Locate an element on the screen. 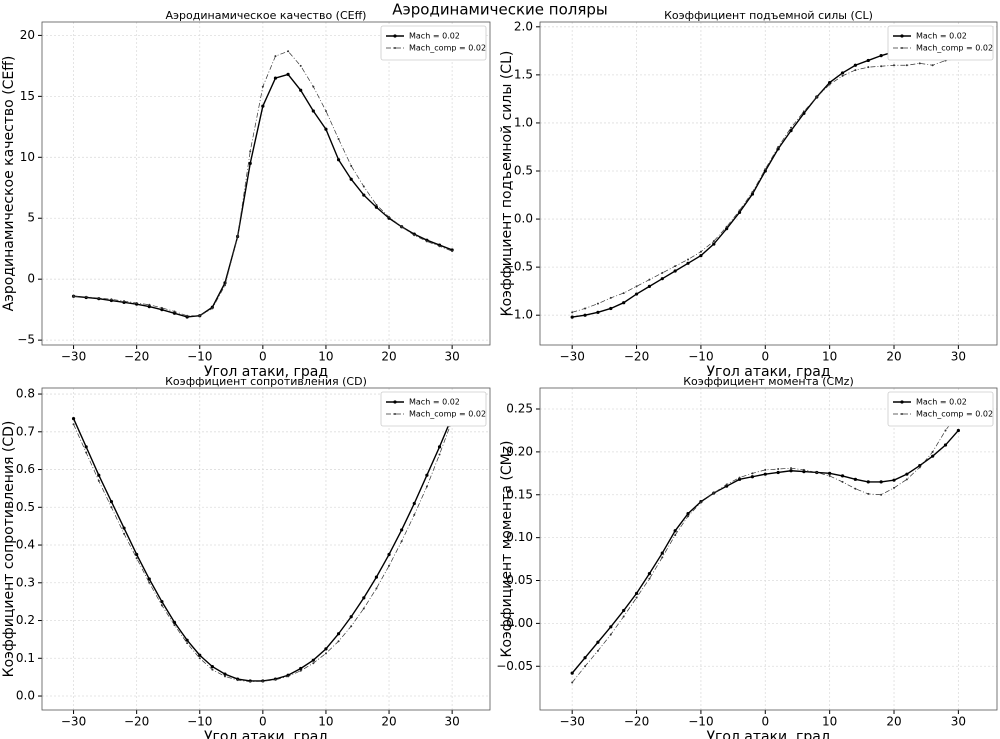 Image resolution: width=1000 pixels, height=739 pixels. y-tick-label: 1.0 is located at coordinates (523, 122).